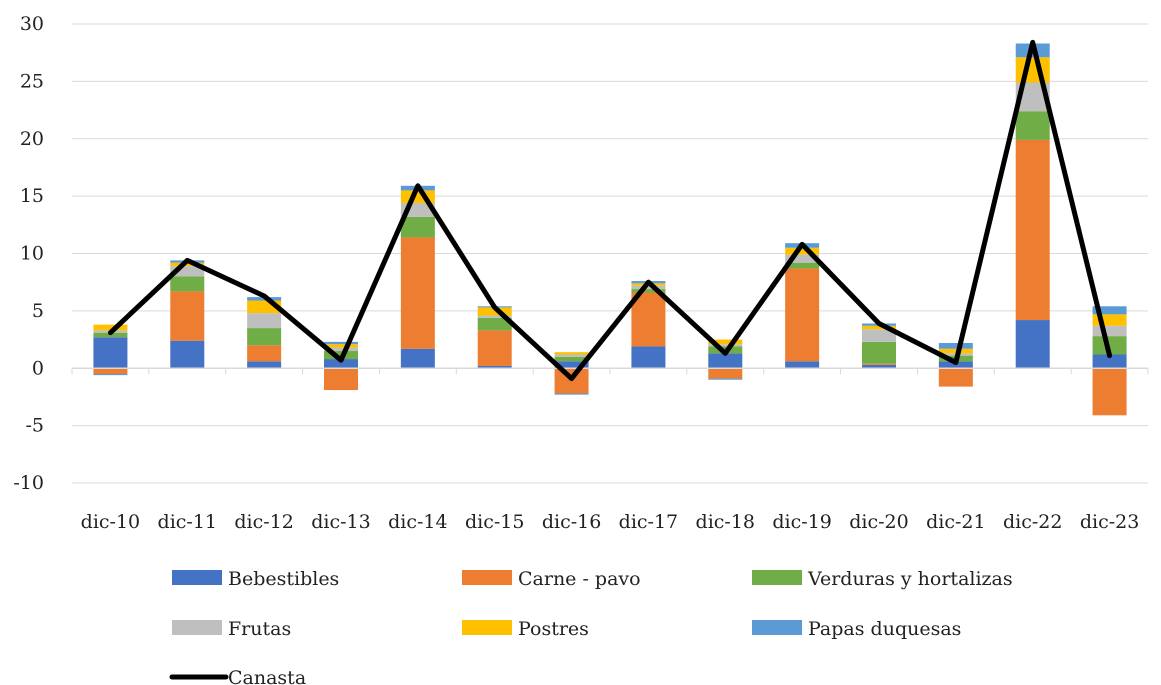  I want to click on x-tick-label: dic-17, so click(648, 522).